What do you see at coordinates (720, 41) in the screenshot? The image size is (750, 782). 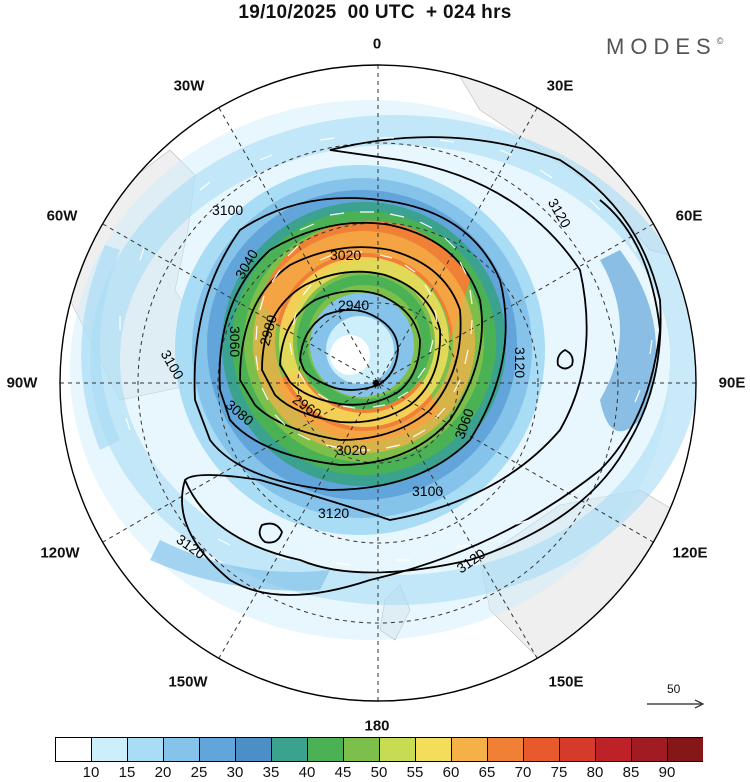 I see `logo-mark: ©` at bounding box center [720, 41].